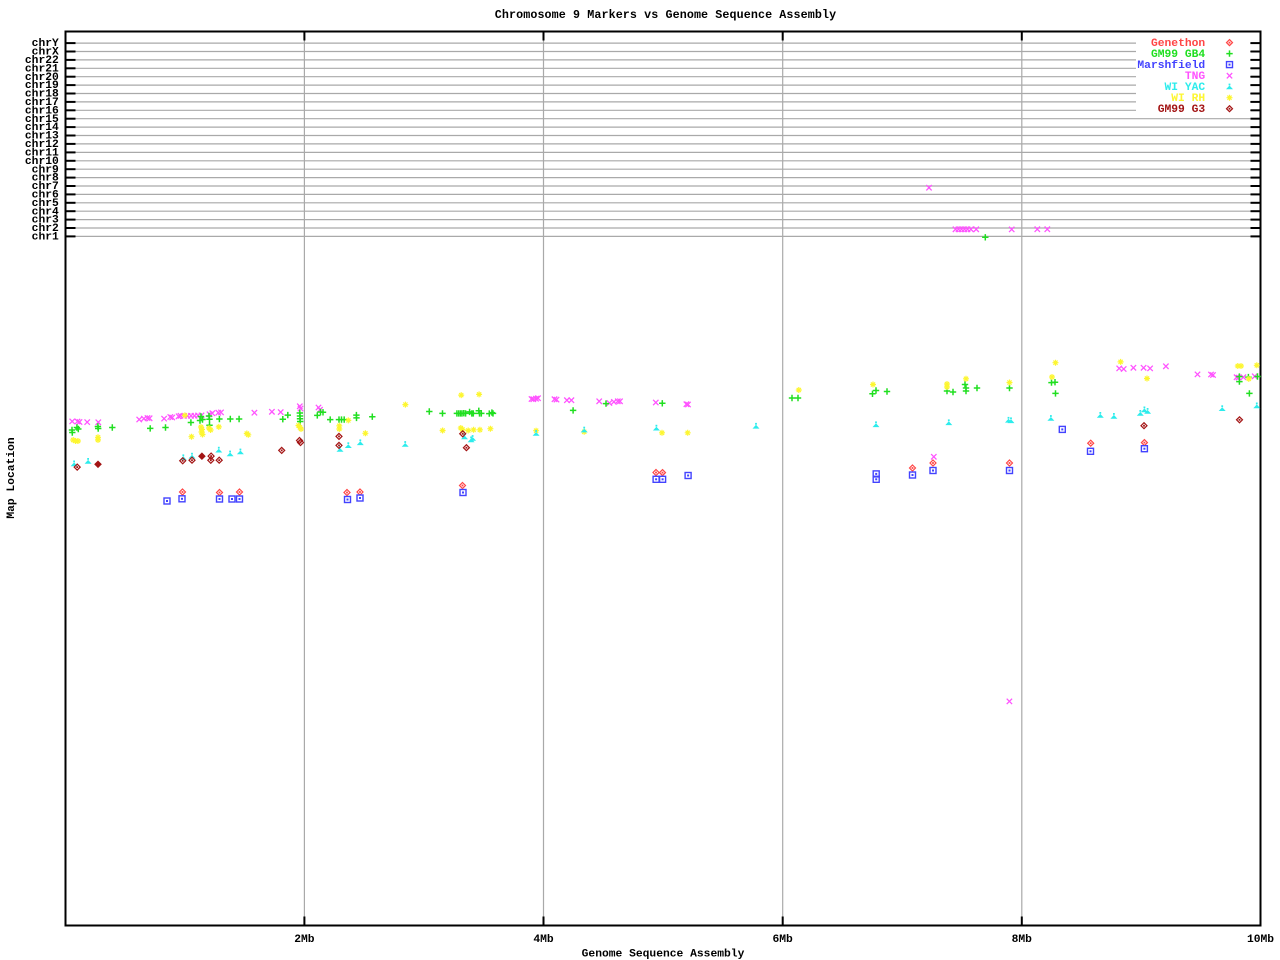  I want to click on svg-text: chr22, so click(42, 61).